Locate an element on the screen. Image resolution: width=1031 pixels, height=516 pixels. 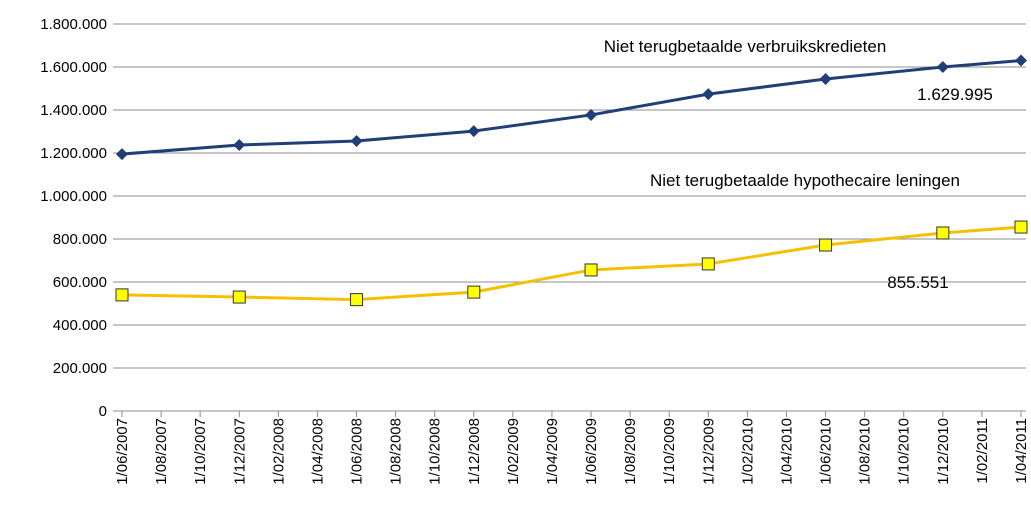
x-tick-label: 1/04/2009 is located at coordinates (552, 451).